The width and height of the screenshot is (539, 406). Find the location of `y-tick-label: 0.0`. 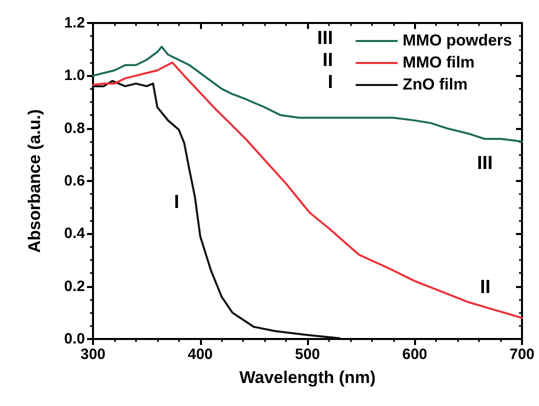

y-tick-label: 0.0 is located at coordinates (74, 339).